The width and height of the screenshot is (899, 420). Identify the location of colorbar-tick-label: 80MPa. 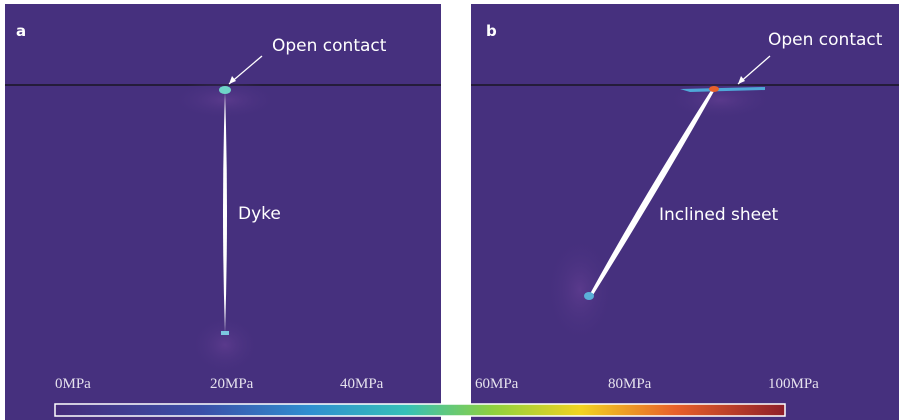
(630, 384).